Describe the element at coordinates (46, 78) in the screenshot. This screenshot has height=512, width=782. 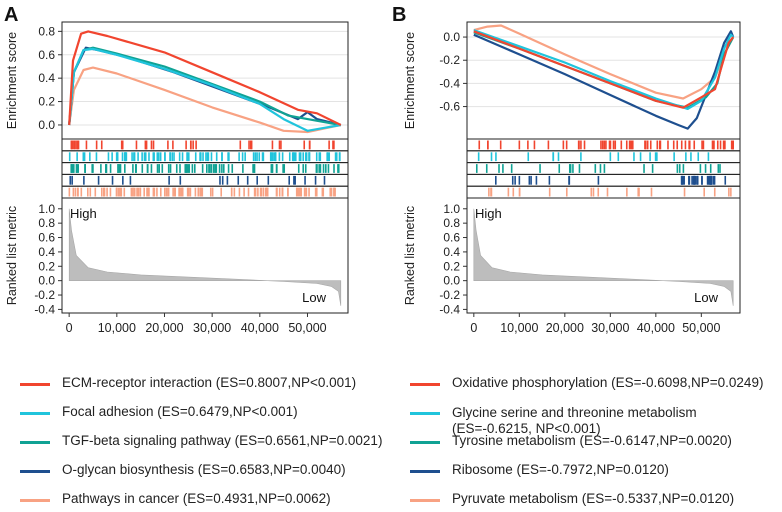
I see `es-tick-label: 0.4` at that location.